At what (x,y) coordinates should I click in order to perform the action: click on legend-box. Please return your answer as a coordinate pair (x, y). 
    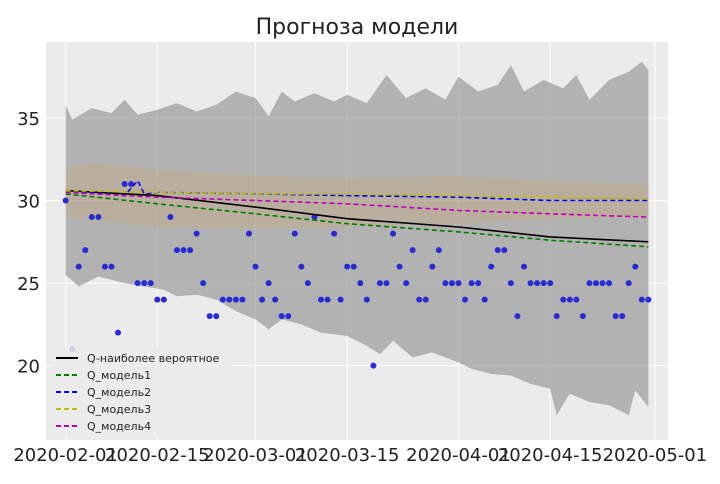
    Looking at the image, I should click on (142, 391).